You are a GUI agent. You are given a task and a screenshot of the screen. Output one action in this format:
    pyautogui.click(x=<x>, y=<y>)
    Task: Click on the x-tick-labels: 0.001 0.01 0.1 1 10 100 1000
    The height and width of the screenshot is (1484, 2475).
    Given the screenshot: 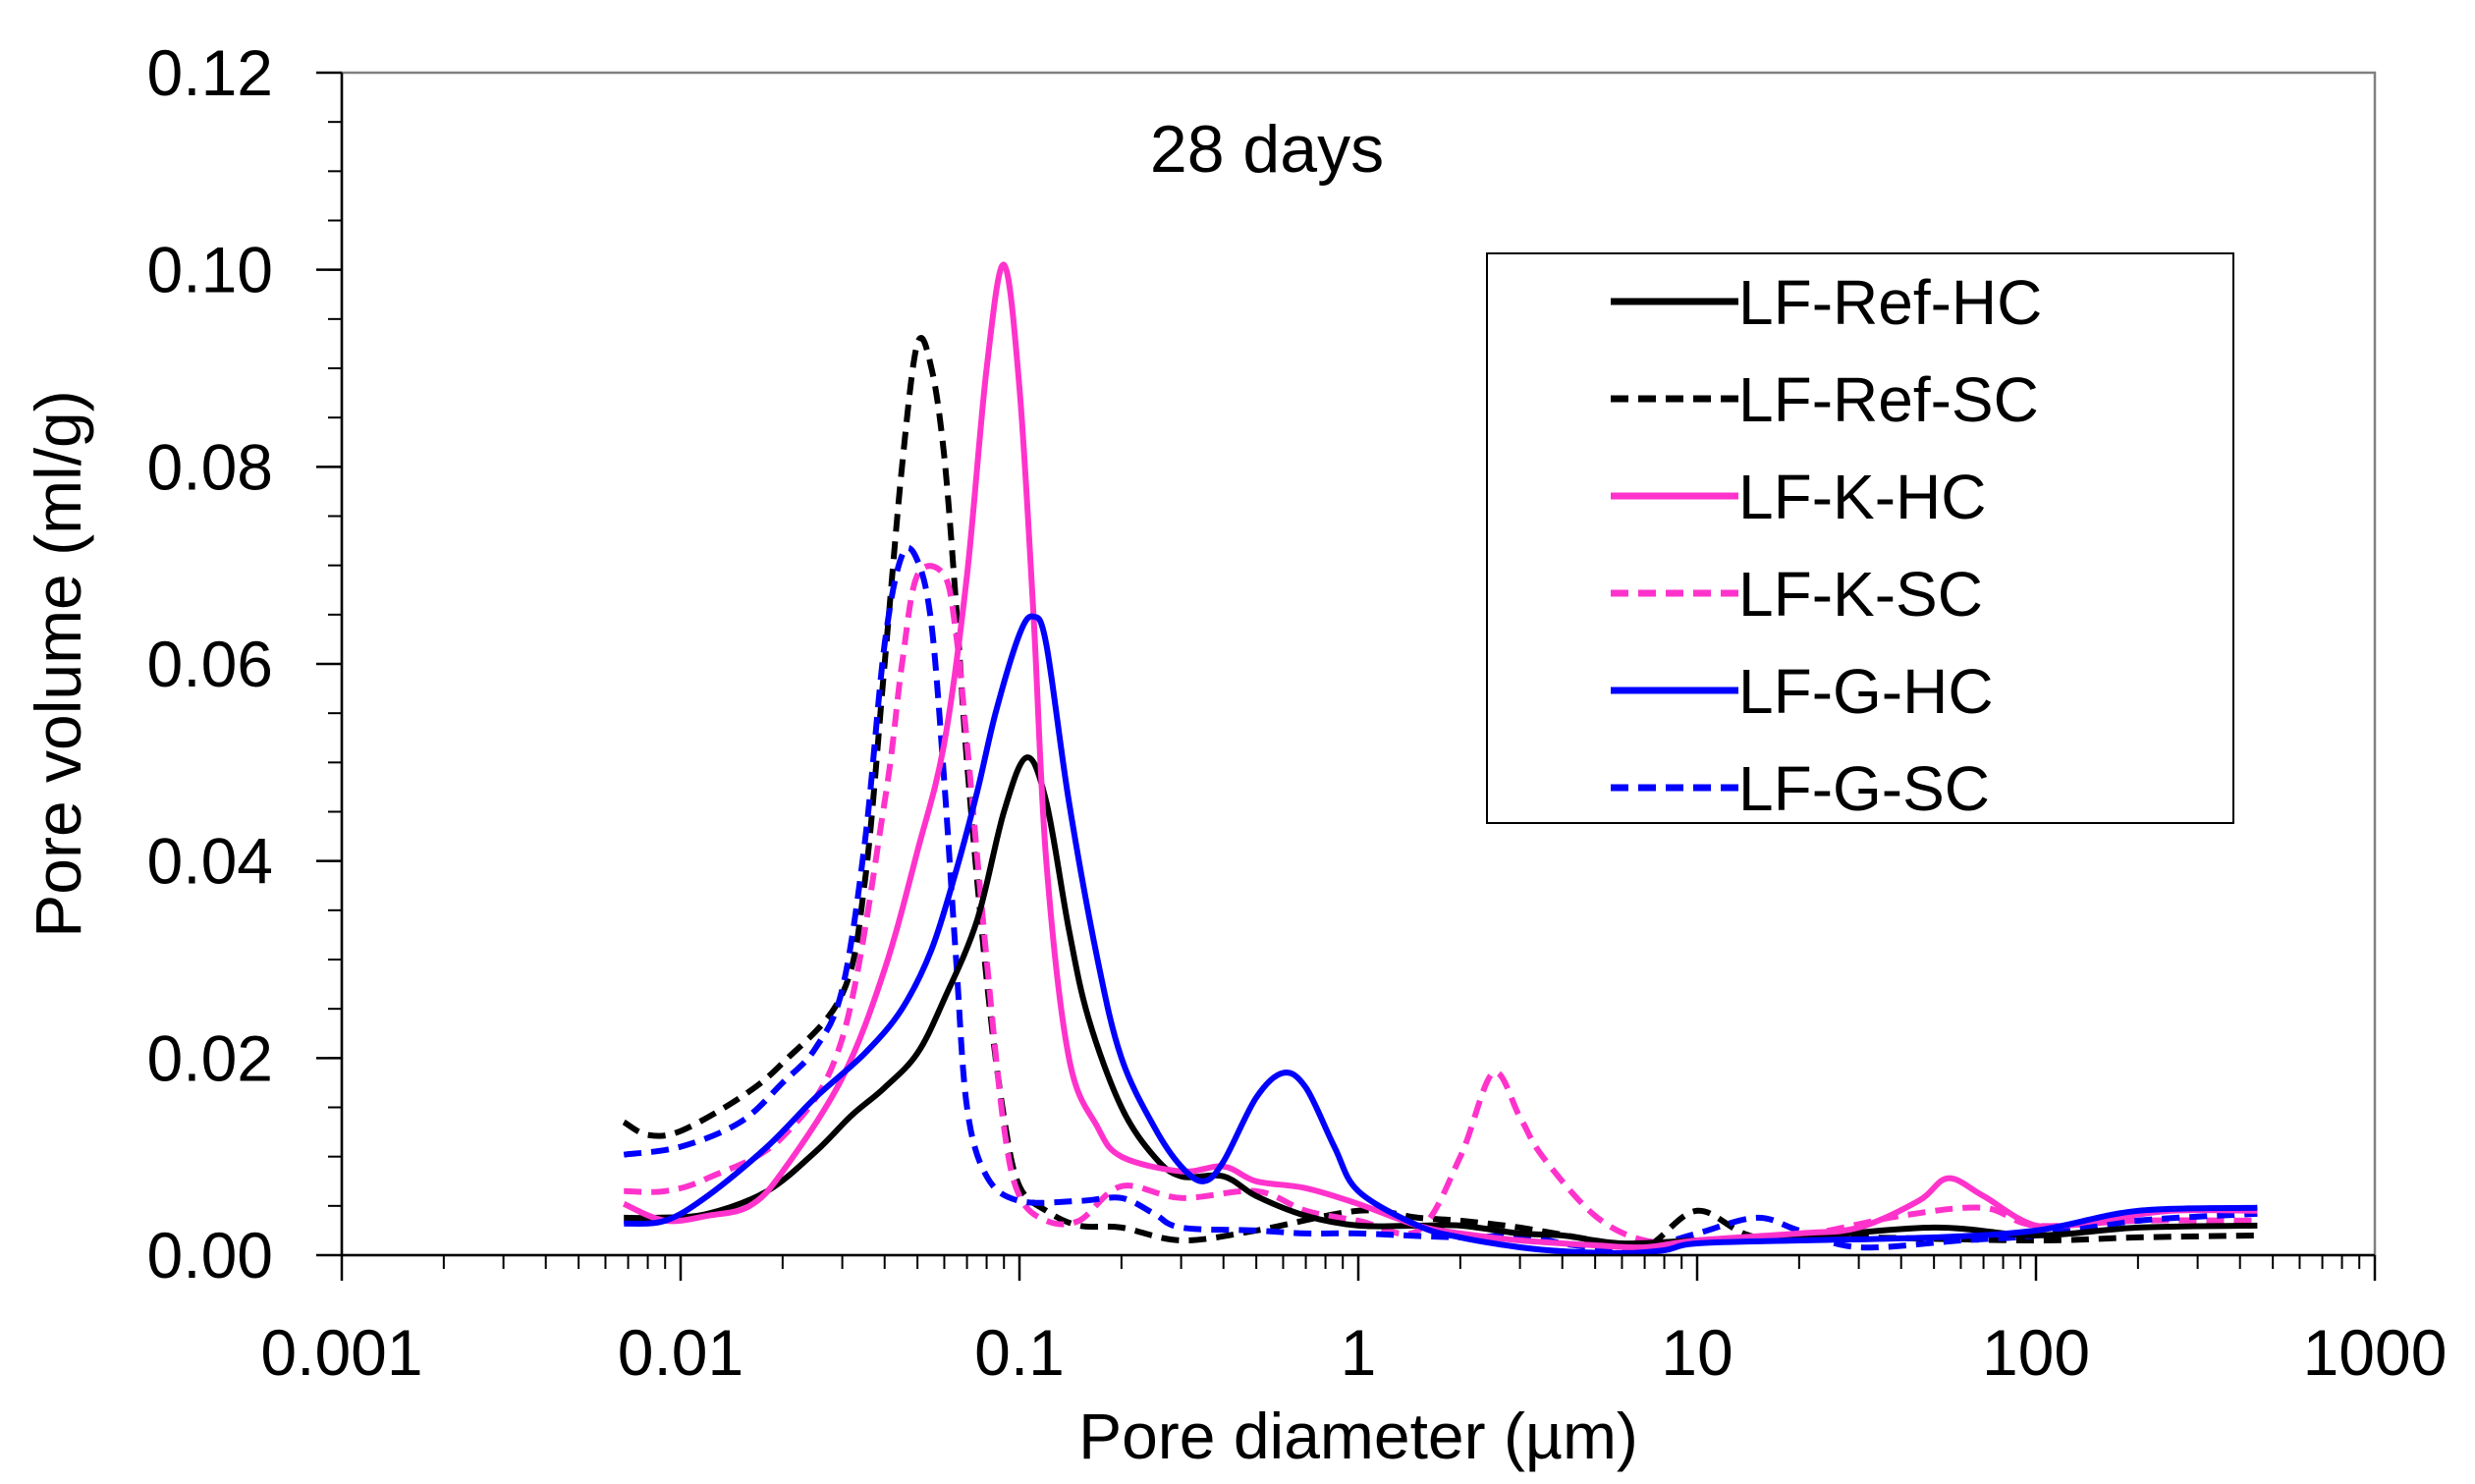 What is the action you would take?
    pyautogui.click(x=1353, y=1352)
    